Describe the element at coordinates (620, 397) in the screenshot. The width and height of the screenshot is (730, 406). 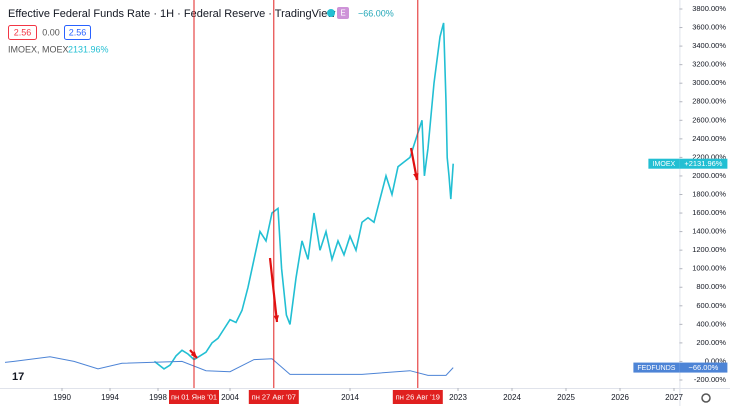
I see `x-tick-label: 2026` at that location.